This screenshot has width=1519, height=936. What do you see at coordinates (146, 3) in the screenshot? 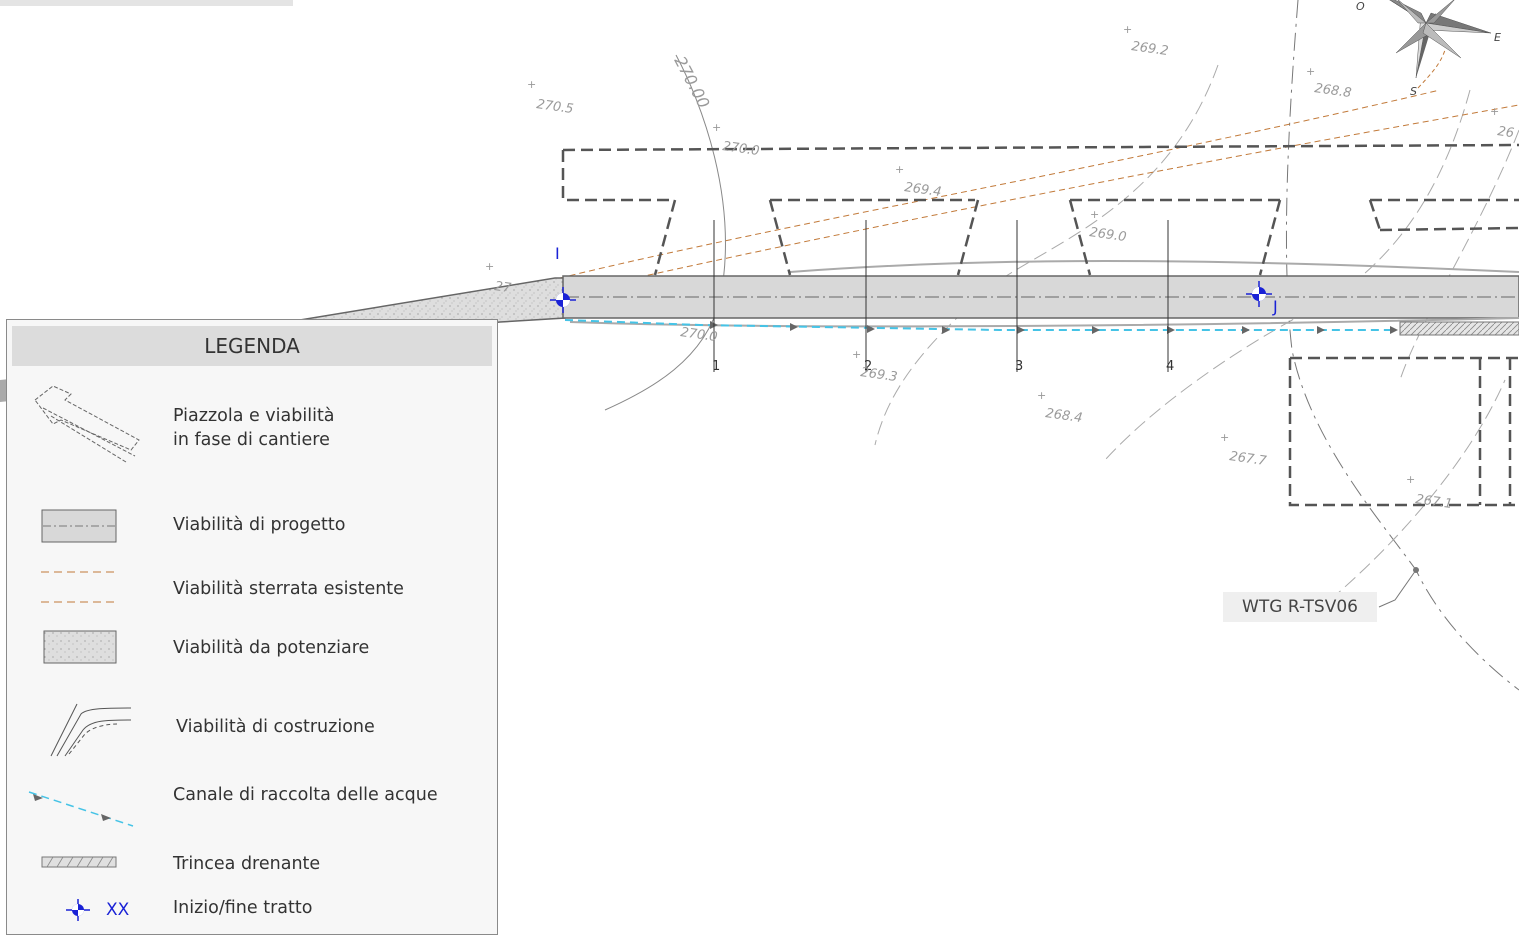
I see `header-strip` at bounding box center [146, 3].